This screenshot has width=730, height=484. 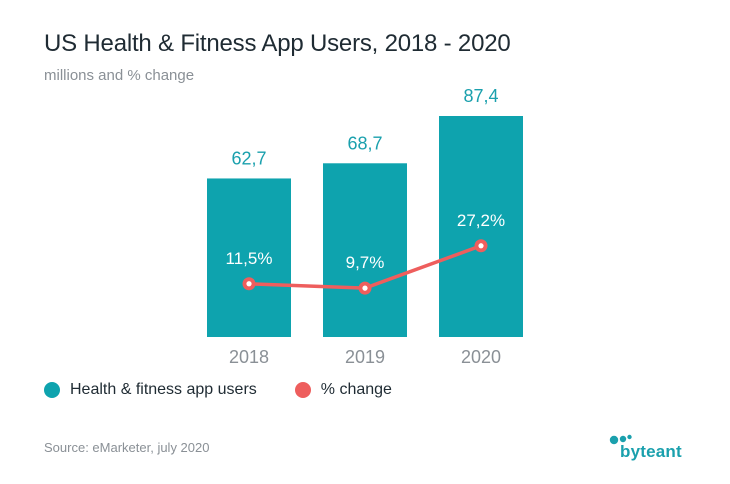 I want to click on bar-value-label-2020: 87,4, so click(x=480, y=96).